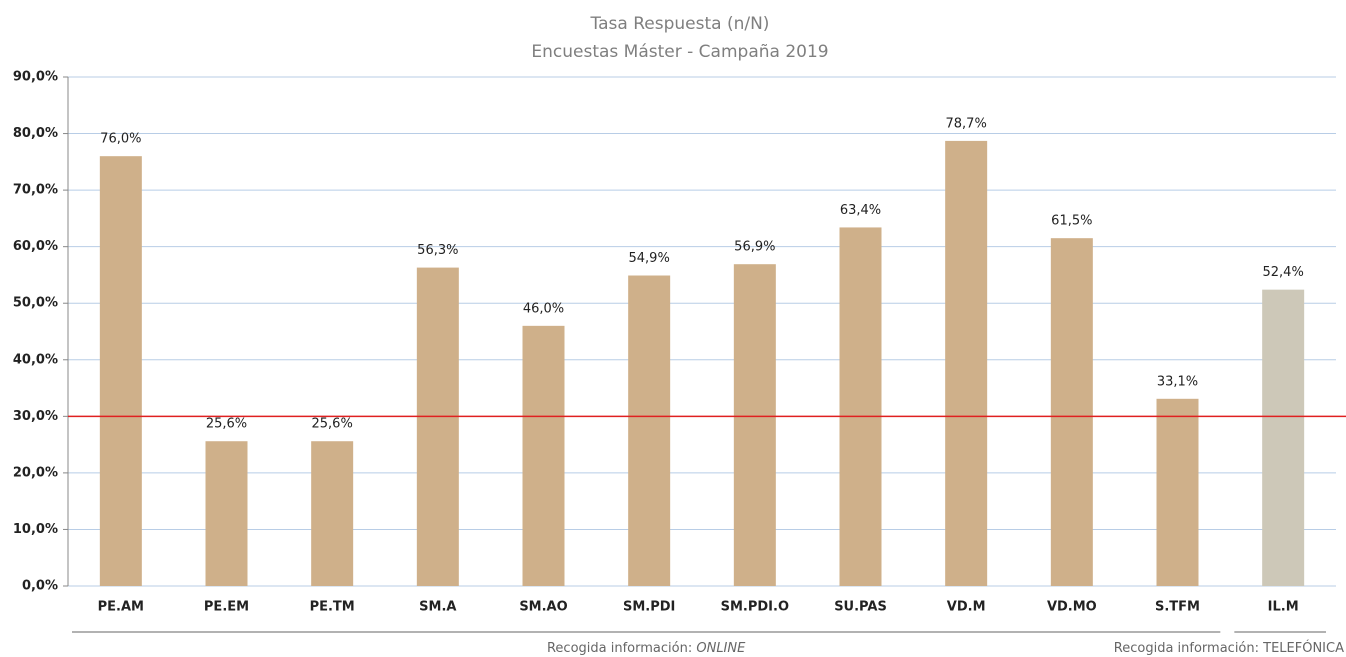  I want to click on x-tick-label: SM.A, so click(437, 607).